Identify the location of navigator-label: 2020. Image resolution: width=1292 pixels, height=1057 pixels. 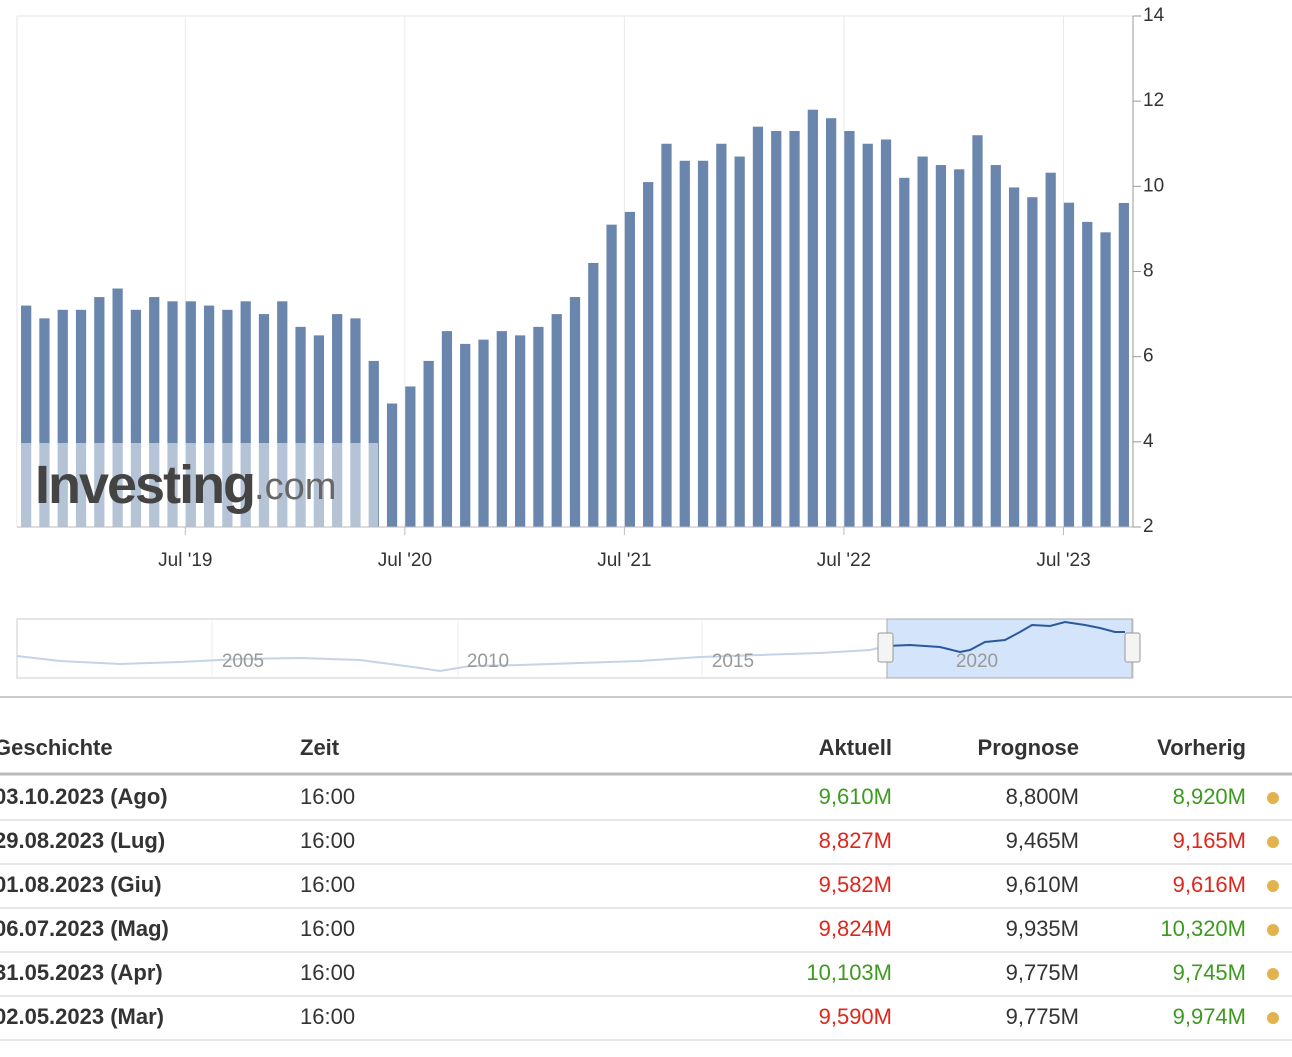
(977, 661).